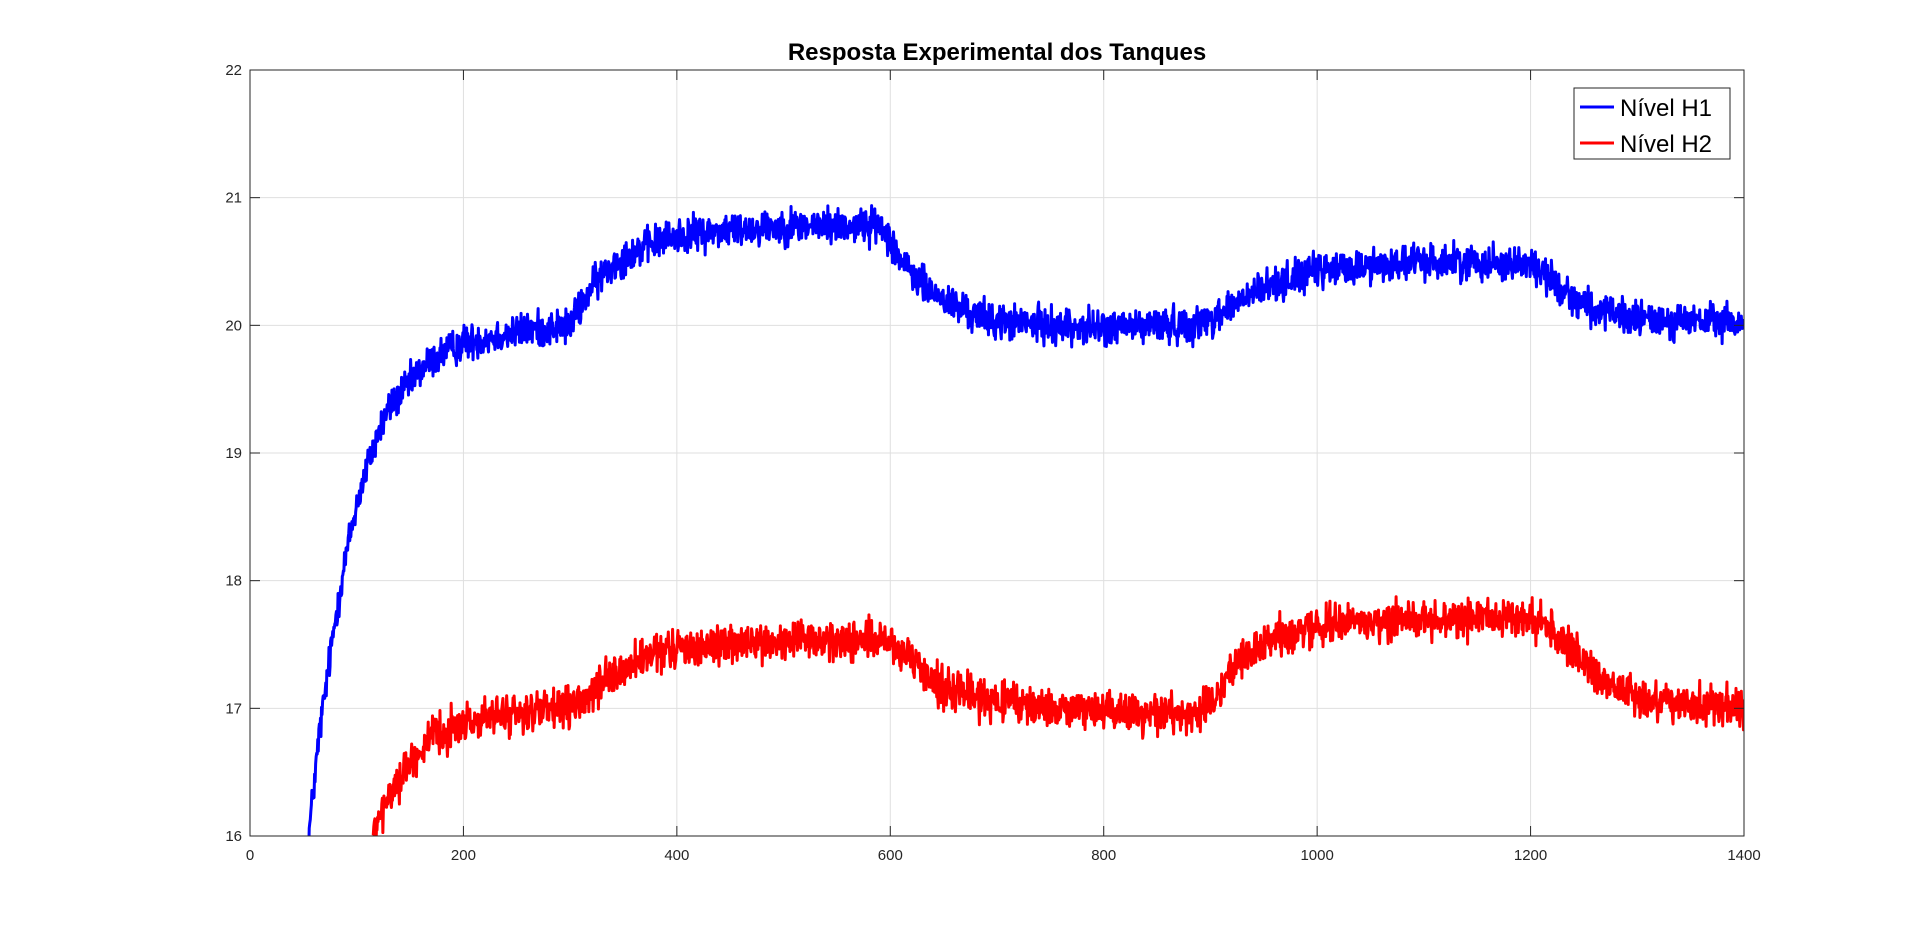  Describe the element at coordinates (890, 855) in the screenshot. I see `x-tick-label: 600` at that location.